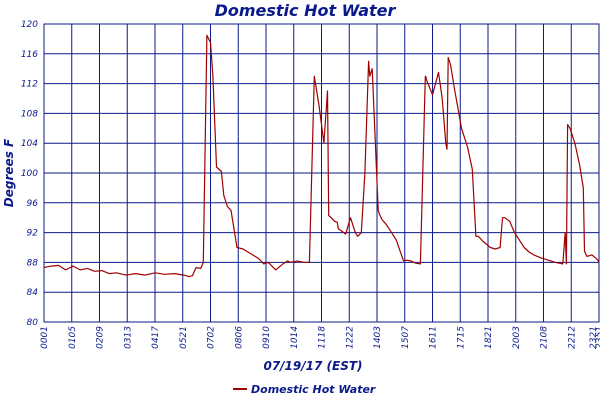  Describe the element at coordinates (323, 337) in the screenshot. I see `x-tick-label: 1118` at that location.